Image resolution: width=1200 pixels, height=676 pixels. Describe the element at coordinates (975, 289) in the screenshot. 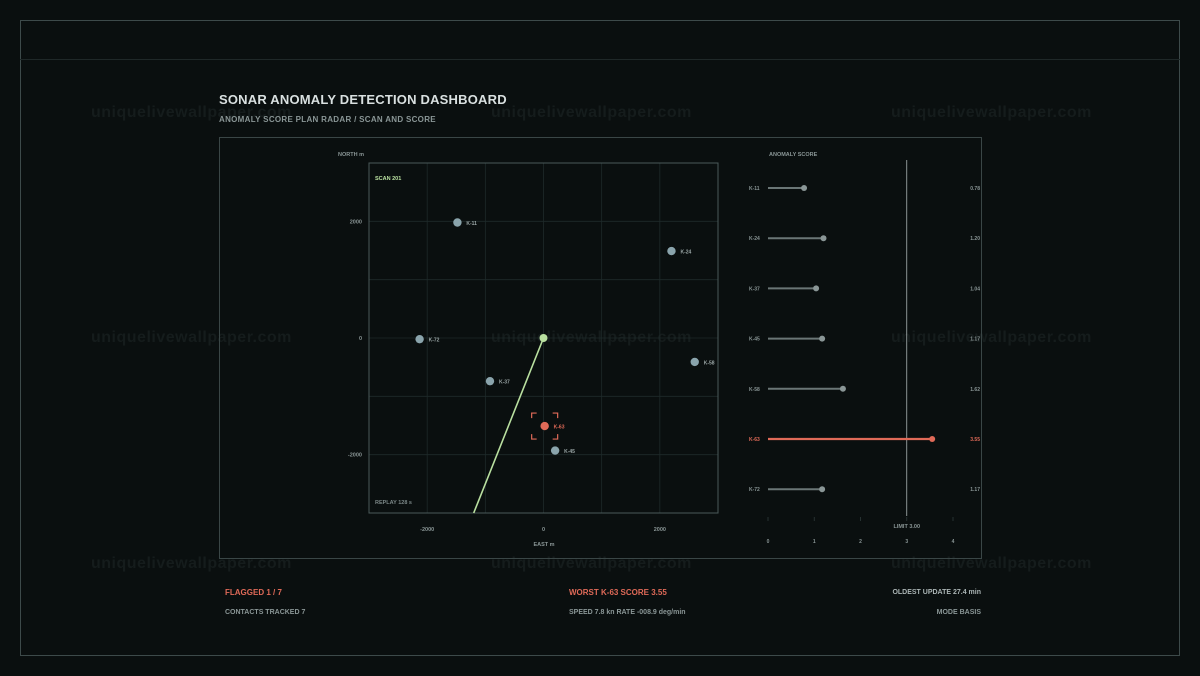

I see `score-value-k-37: 1.04` at that location.